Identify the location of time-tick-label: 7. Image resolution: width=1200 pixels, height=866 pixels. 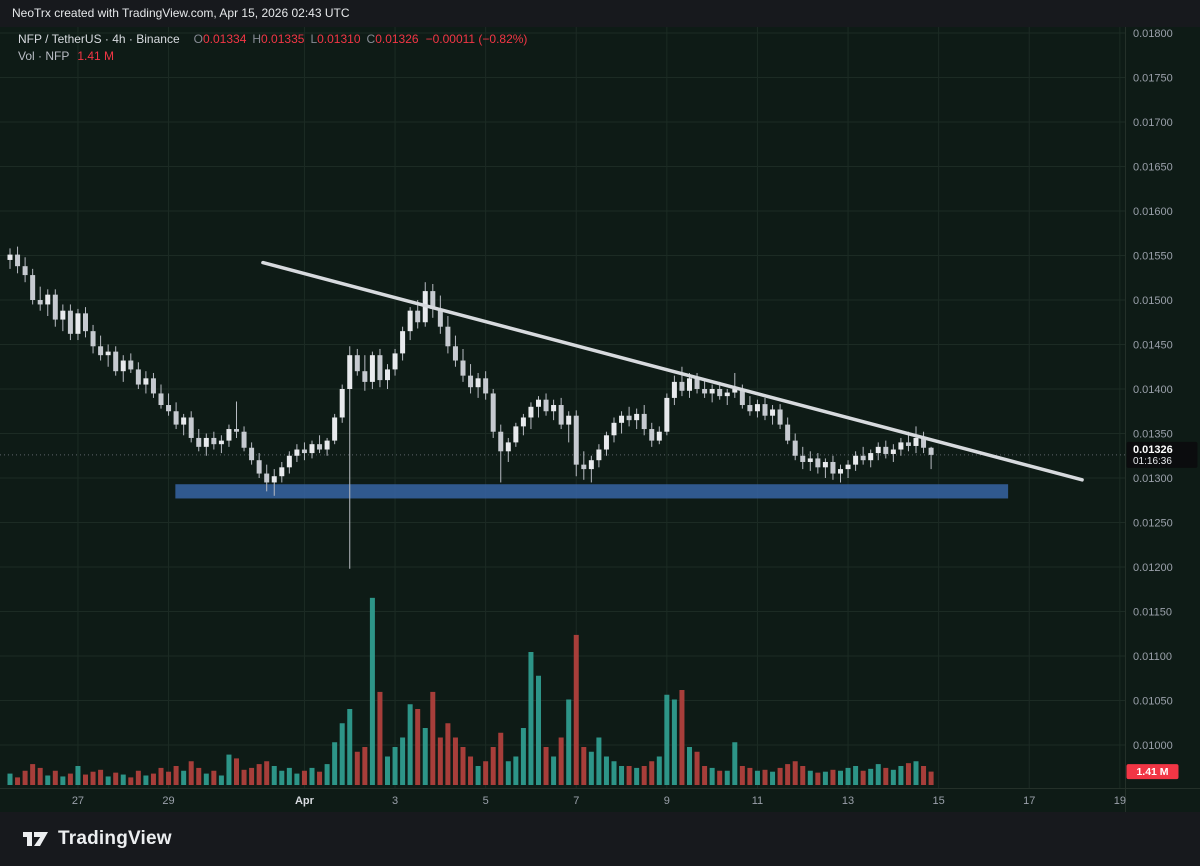
(576, 801).